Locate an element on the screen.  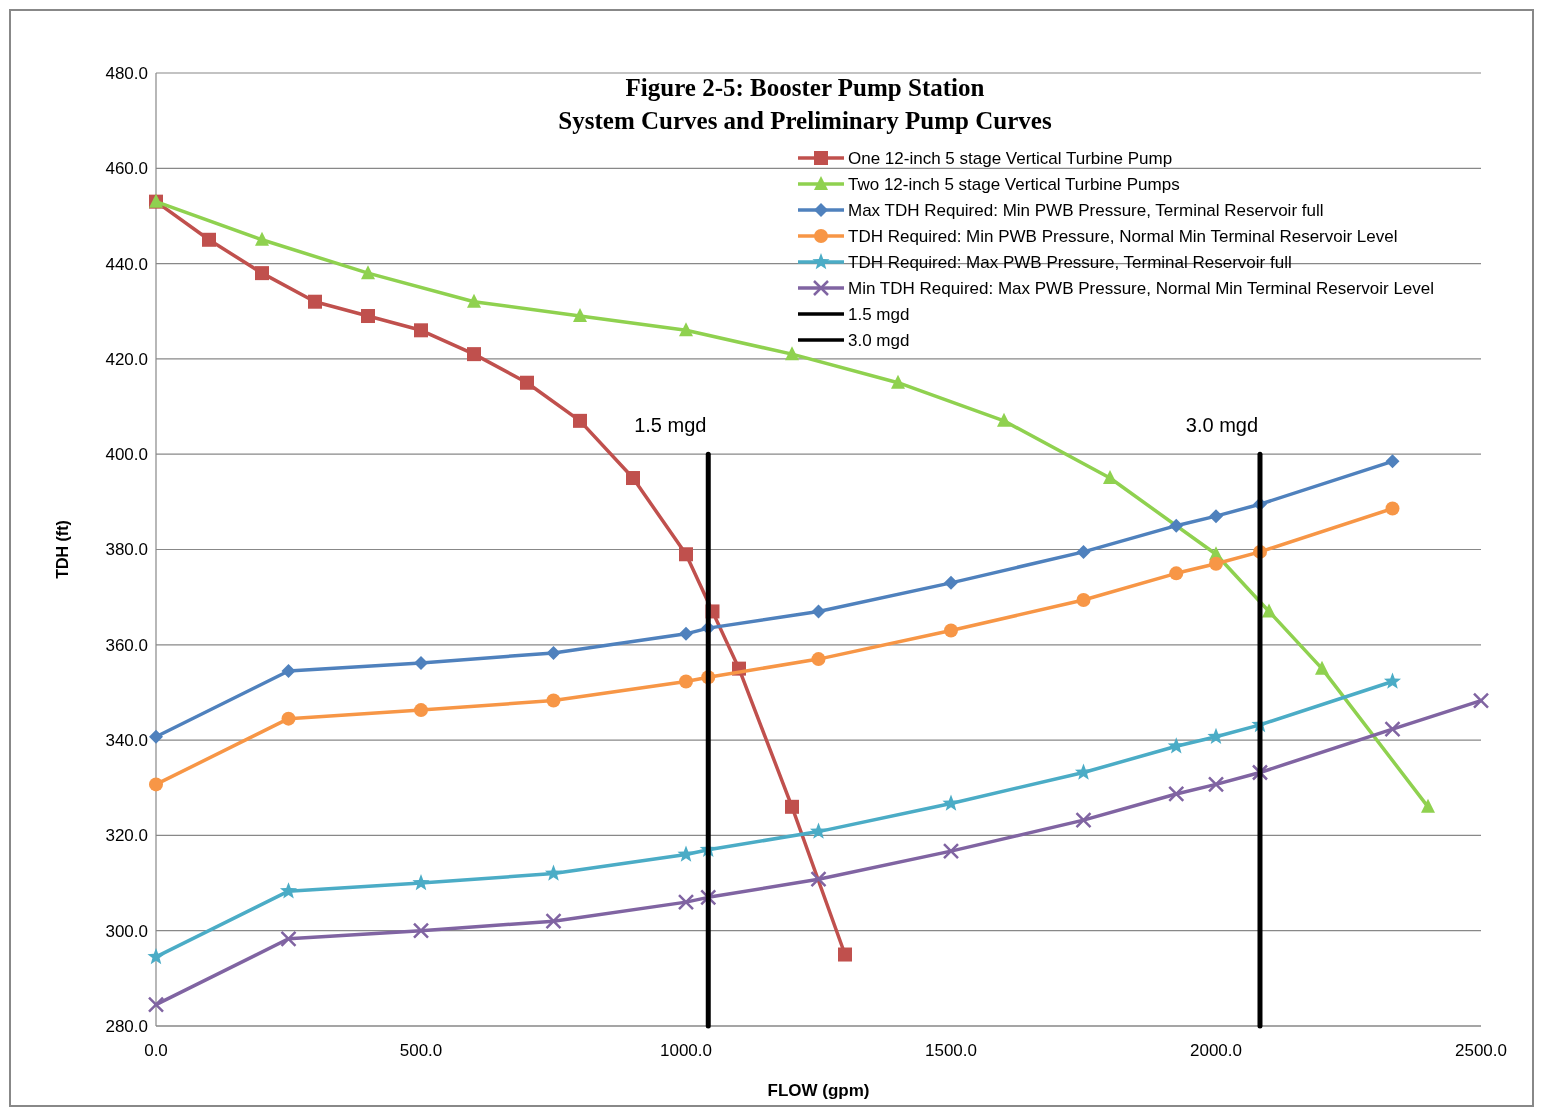
text: Figure 2-5: Booster Pump Station System Curves and Preliminary Pump Curves is located at coordinates (805, 104).